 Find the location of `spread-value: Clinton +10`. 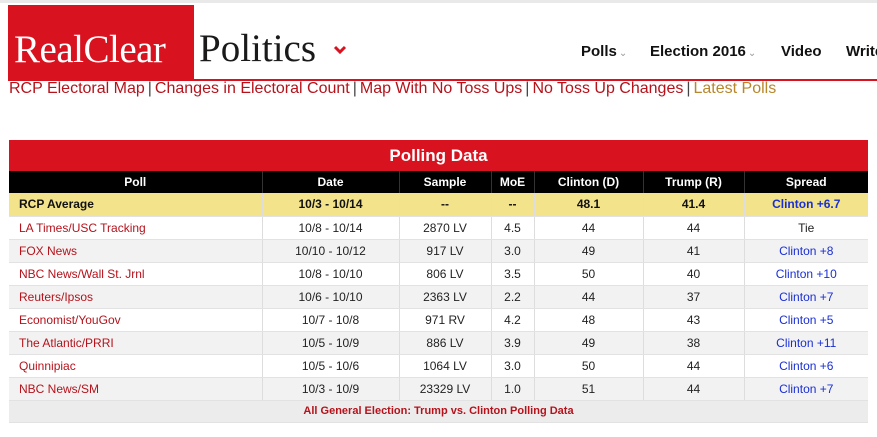

spread-value: Clinton +10 is located at coordinates (806, 273).